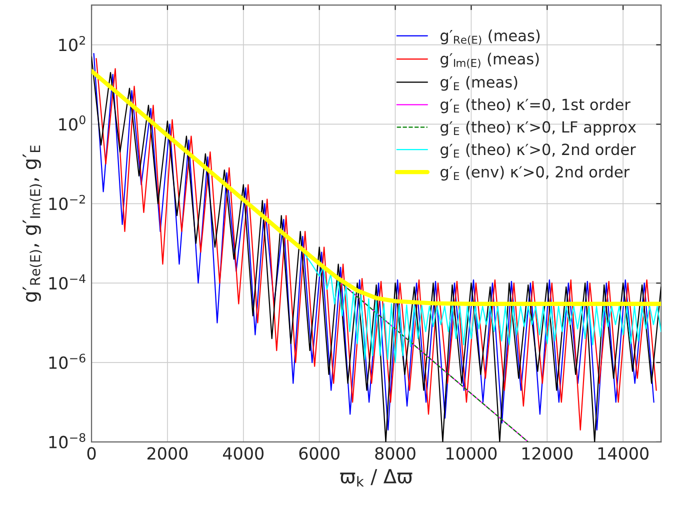 This screenshot has height=508, width=678. I want to click on legend-label: g′$_{Re(E)}$ (meas), so click(490, 38).